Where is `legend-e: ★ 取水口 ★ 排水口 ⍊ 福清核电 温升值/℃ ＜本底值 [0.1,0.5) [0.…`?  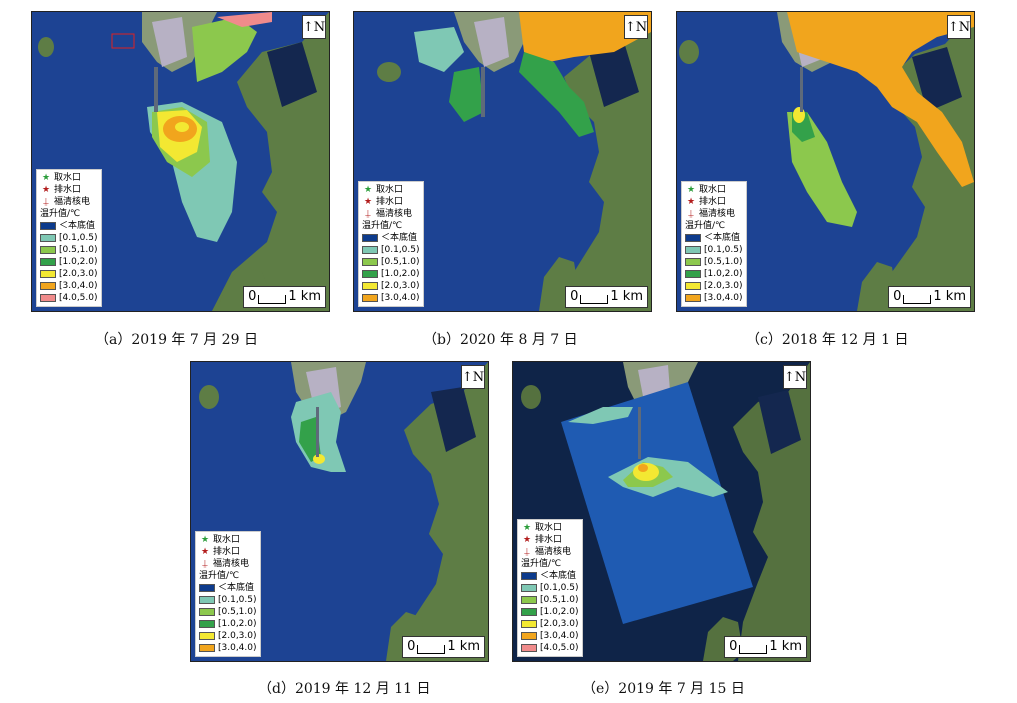
legend-e: ★ 取水口 ★ 排水口 ⍊ 福清核电 温升值/℃ ＜本底值 [0.1,0.5) [0.… is located at coordinates (550, 588).